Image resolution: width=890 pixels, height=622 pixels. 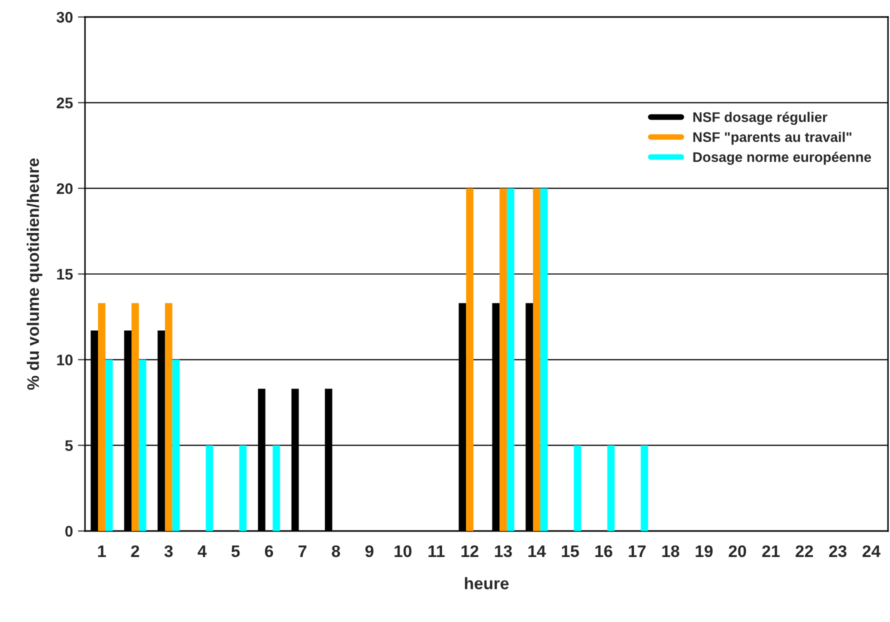 I want to click on x-tick-label: 2, so click(x=135, y=551).